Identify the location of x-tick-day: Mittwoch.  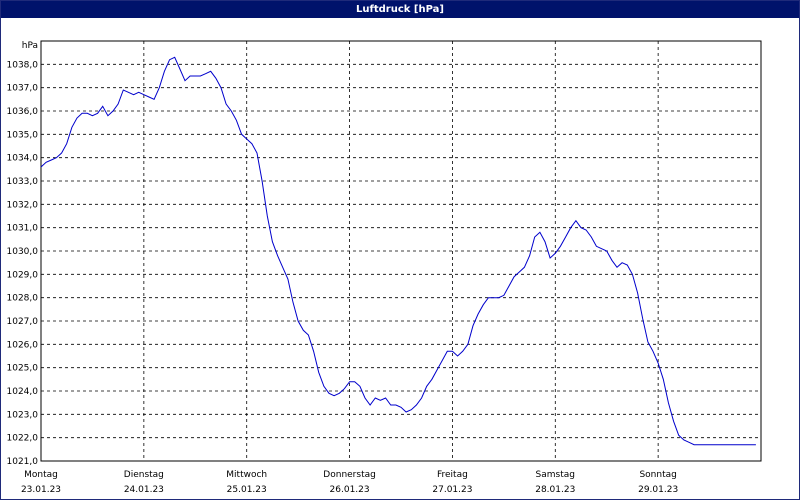
(246, 475).